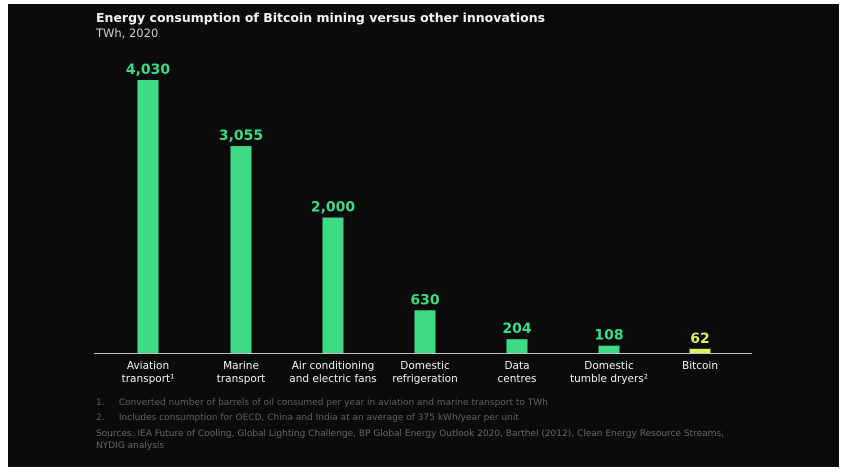 The height and width of the screenshot is (473, 845). Describe the element at coordinates (700, 366) in the screenshot. I see `category-label-6-line-0: Bitcoin` at that location.